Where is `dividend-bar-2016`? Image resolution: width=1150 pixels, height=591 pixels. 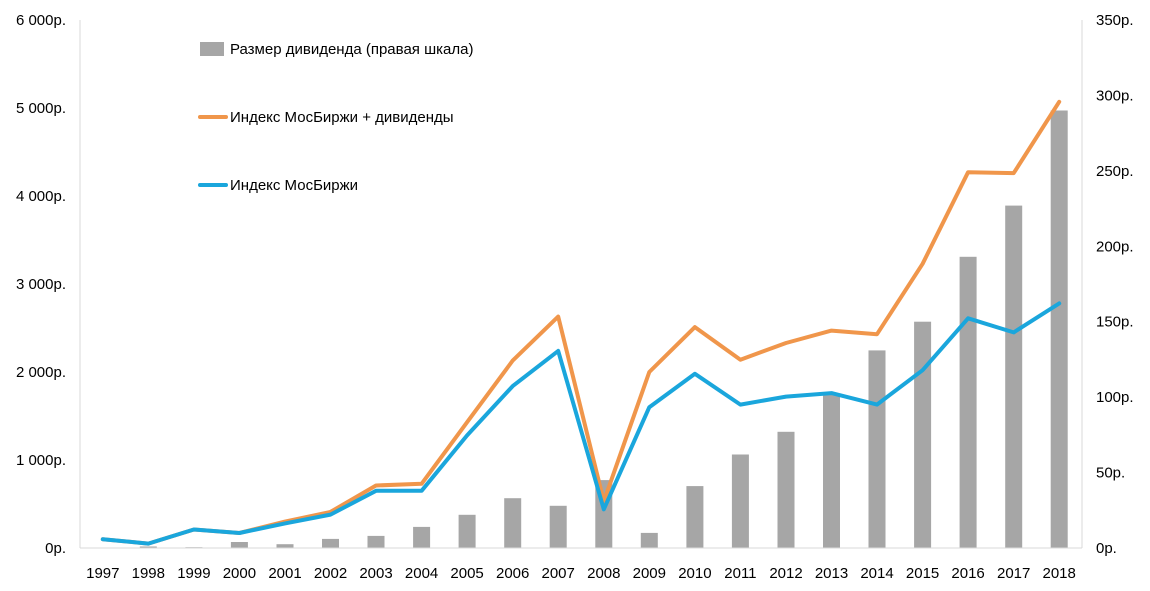 dividend-bar-2016 is located at coordinates (968, 402).